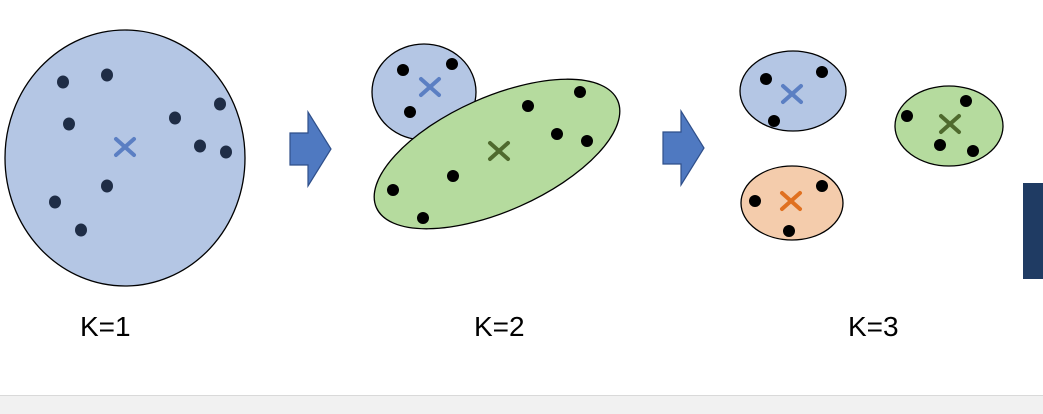 Image resolution: width=1043 pixels, height=414 pixels. I want to click on points-k3, so click(864, 151).